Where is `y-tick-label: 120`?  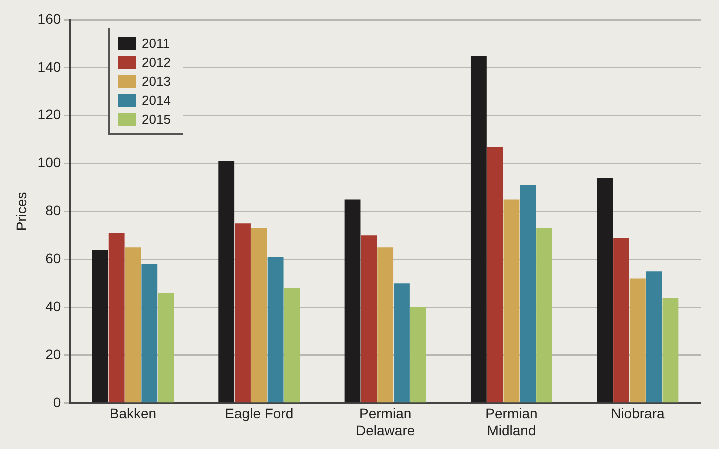
y-tick-label: 120 is located at coordinates (50, 114).